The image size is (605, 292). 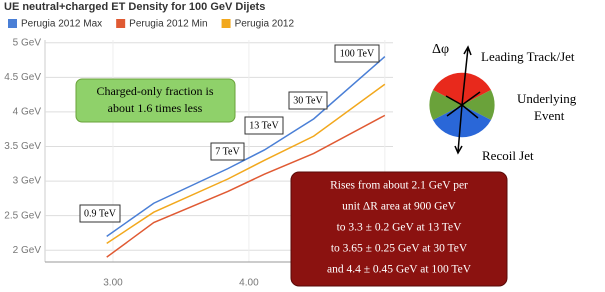 I want to click on sector-recoil, so click(x=462, y=121).